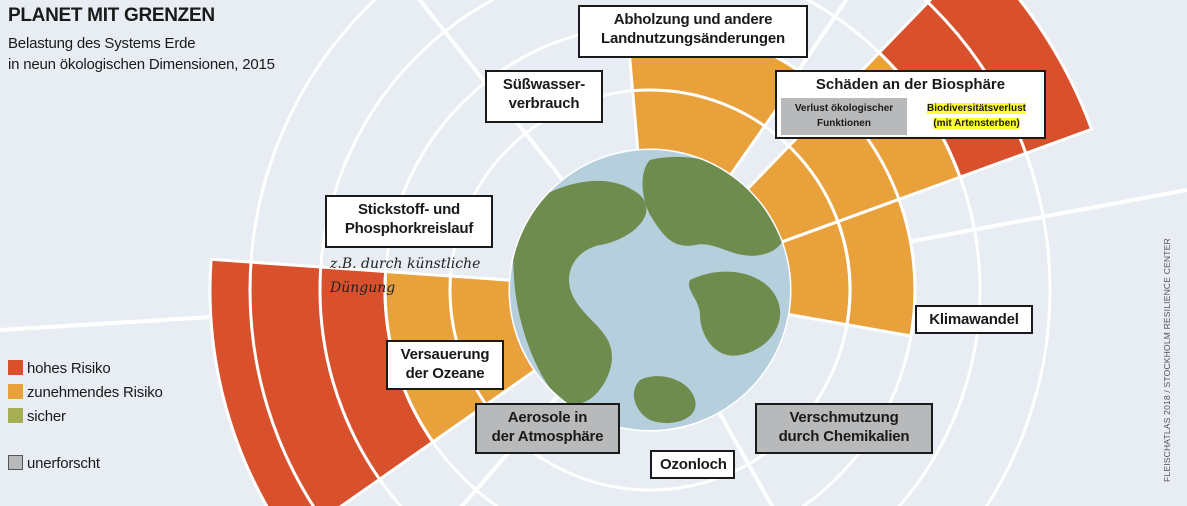 This screenshot has width=1187, height=506. I want to click on label-aerosols-line-2: der Atmosphäre, so click(547, 436).